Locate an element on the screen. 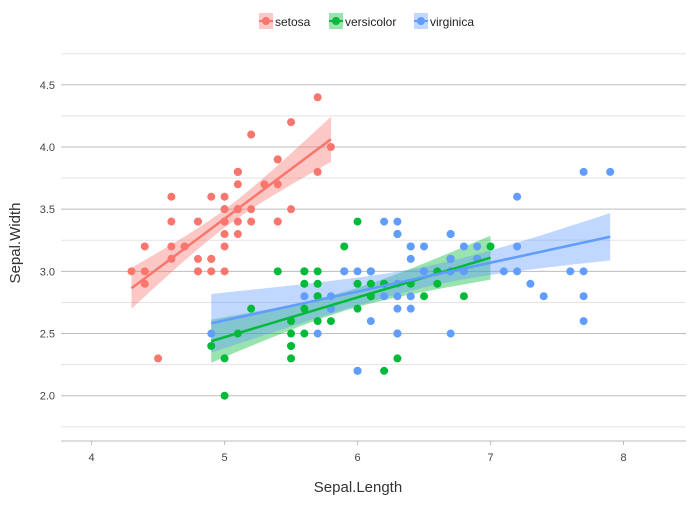 The width and height of the screenshot is (700, 505). legend-label-setosa: setosa is located at coordinates (293, 22).